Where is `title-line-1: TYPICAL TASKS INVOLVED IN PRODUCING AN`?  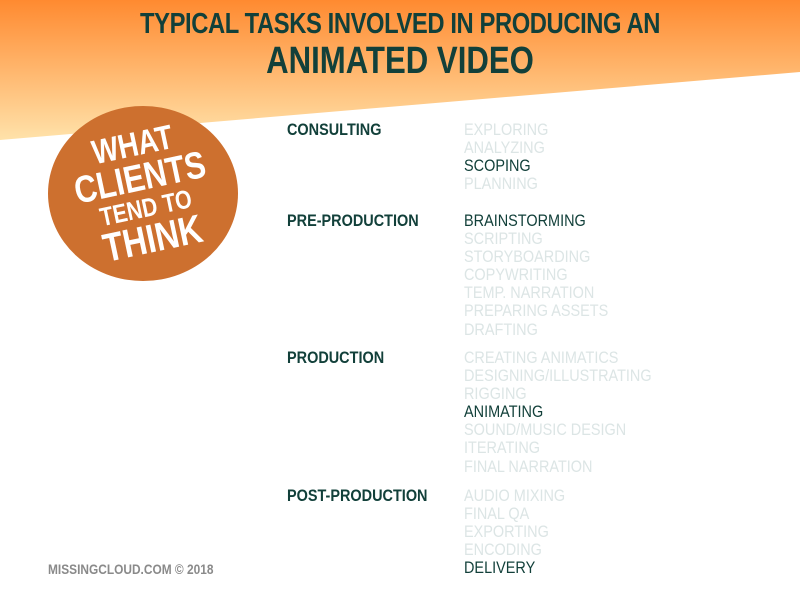
title-line-1: TYPICAL TASKS INVOLVED IN PRODUCING AN is located at coordinates (400, 24).